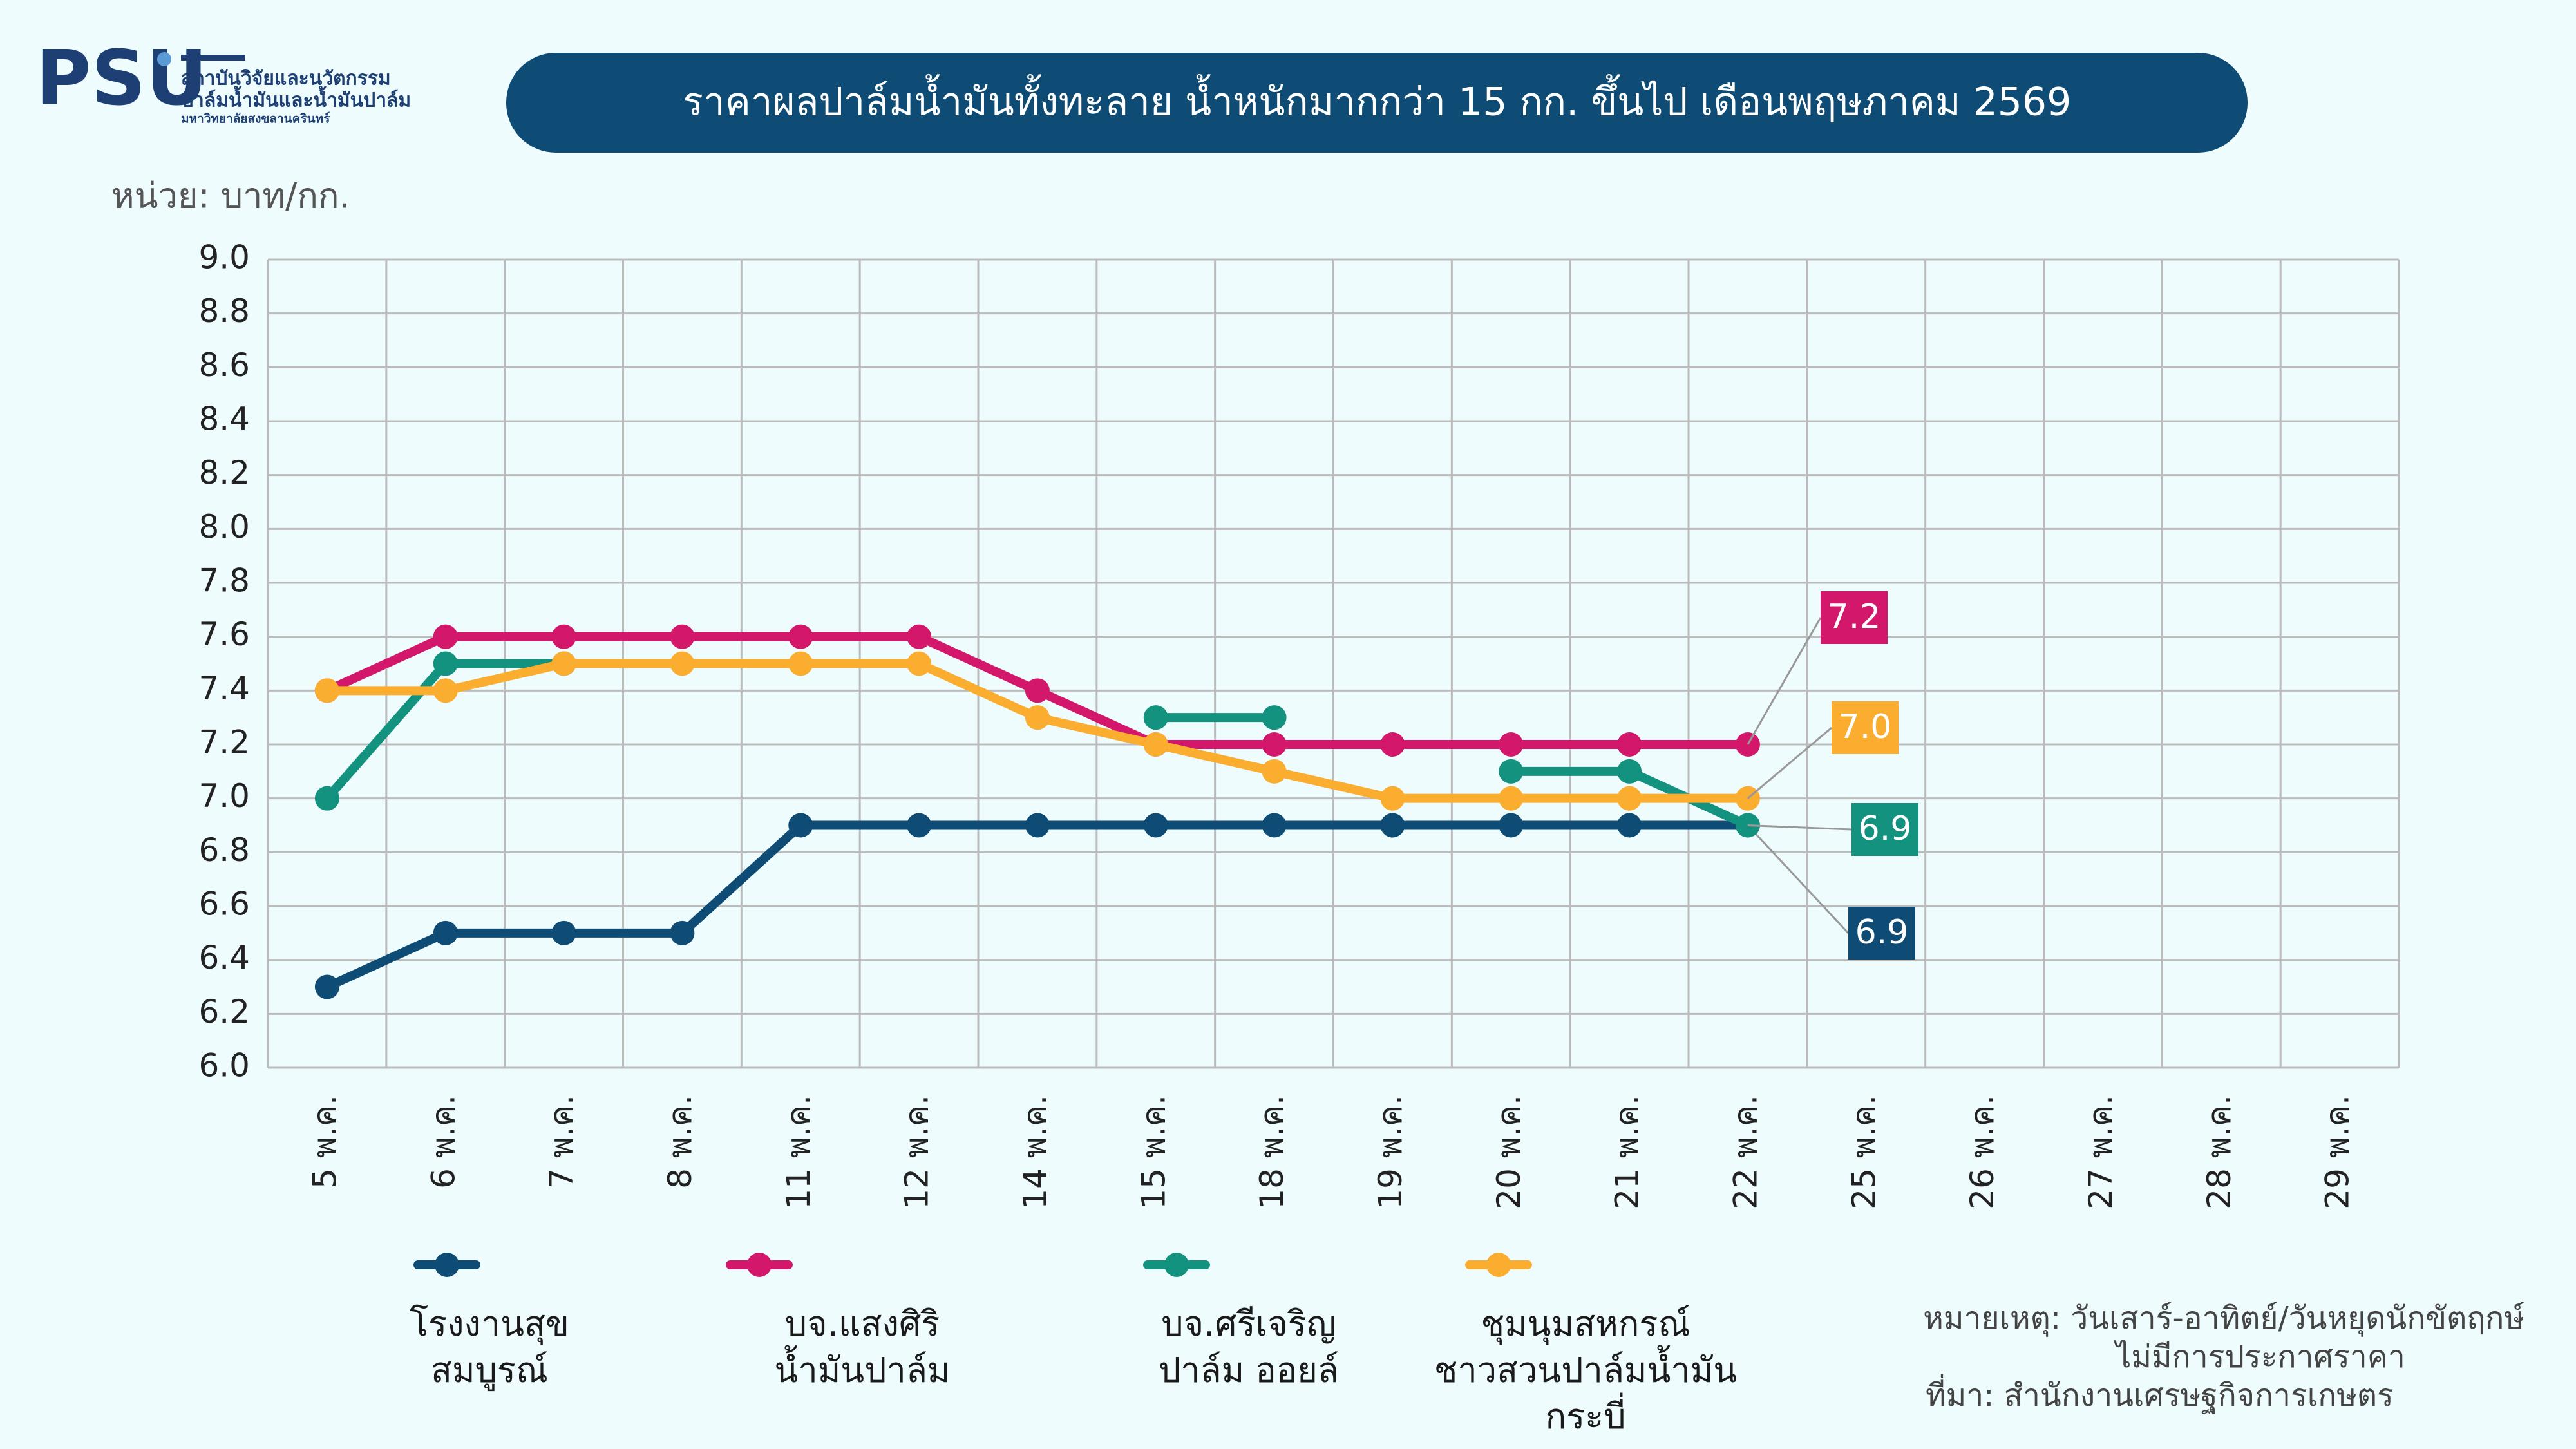  Describe the element at coordinates (1863, 1152) in the screenshot. I see `x-tick-label: 25 พ.ค.` at that location.